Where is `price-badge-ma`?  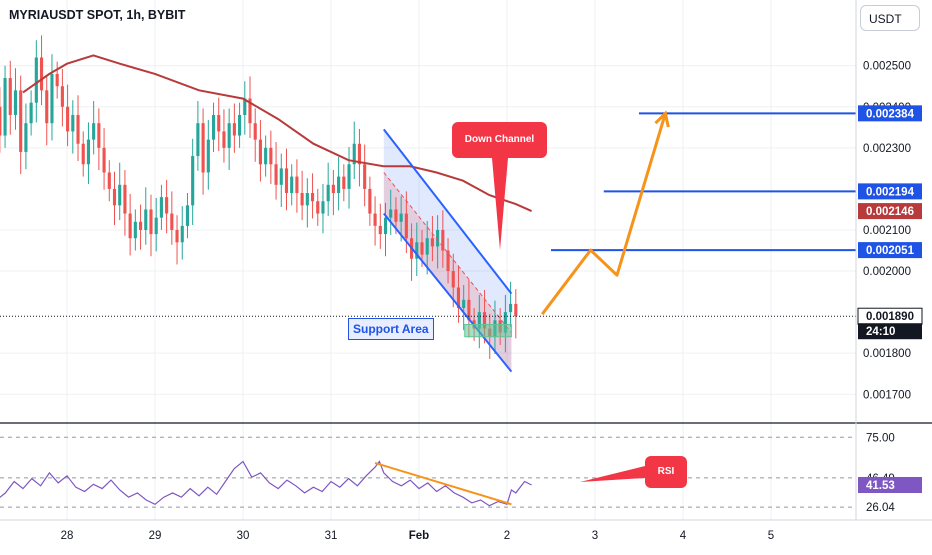 price-badge-ma is located at coordinates (890, 211).